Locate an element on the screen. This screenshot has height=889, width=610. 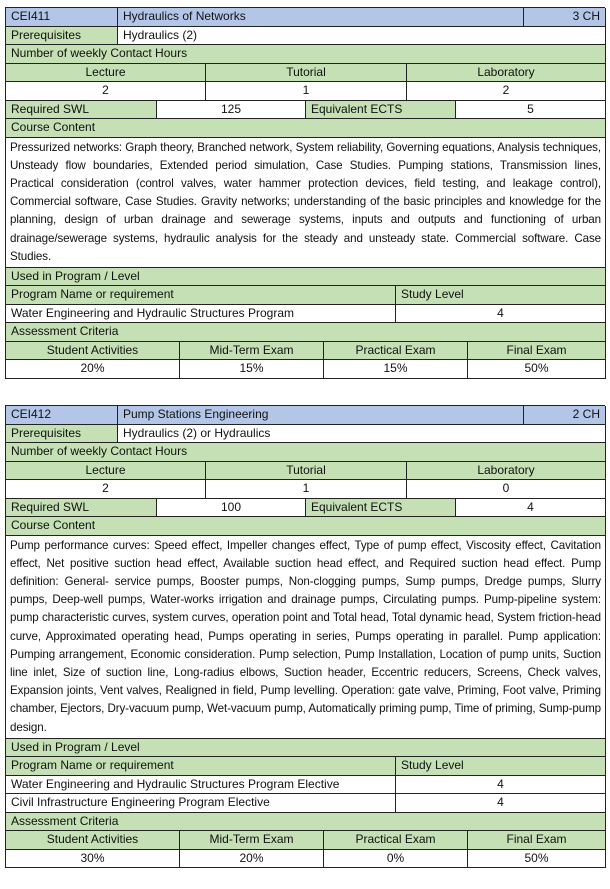
credit-hours: 3 CH is located at coordinates (565, 17).